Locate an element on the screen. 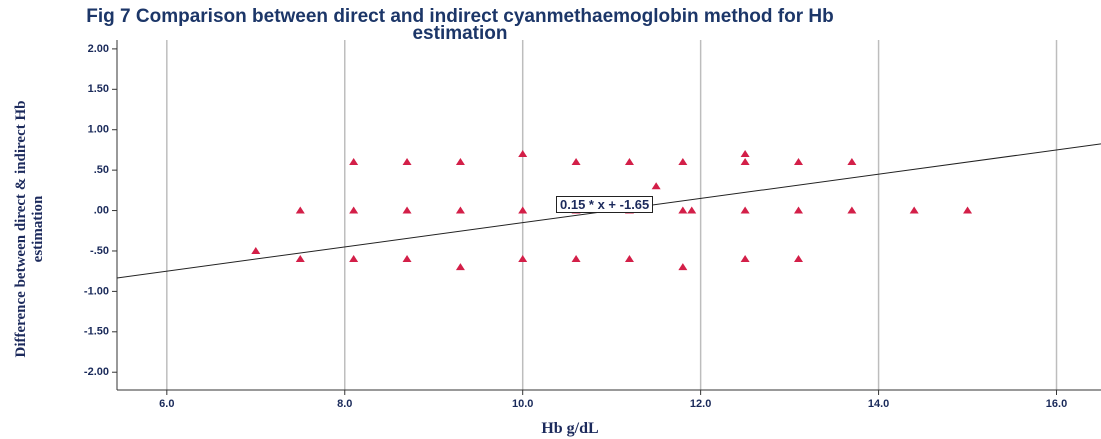  fit-equation: 0.15 * x + -1.65 is located at coordinates (605, 204).